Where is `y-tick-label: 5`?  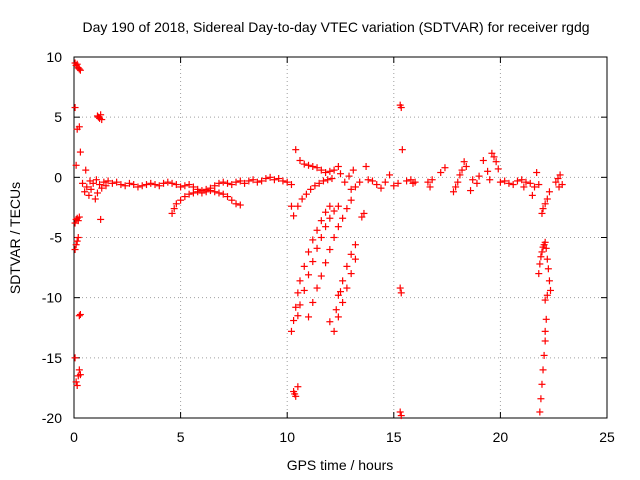 y-tick-label: 5 is located at coordinates (58, 117).